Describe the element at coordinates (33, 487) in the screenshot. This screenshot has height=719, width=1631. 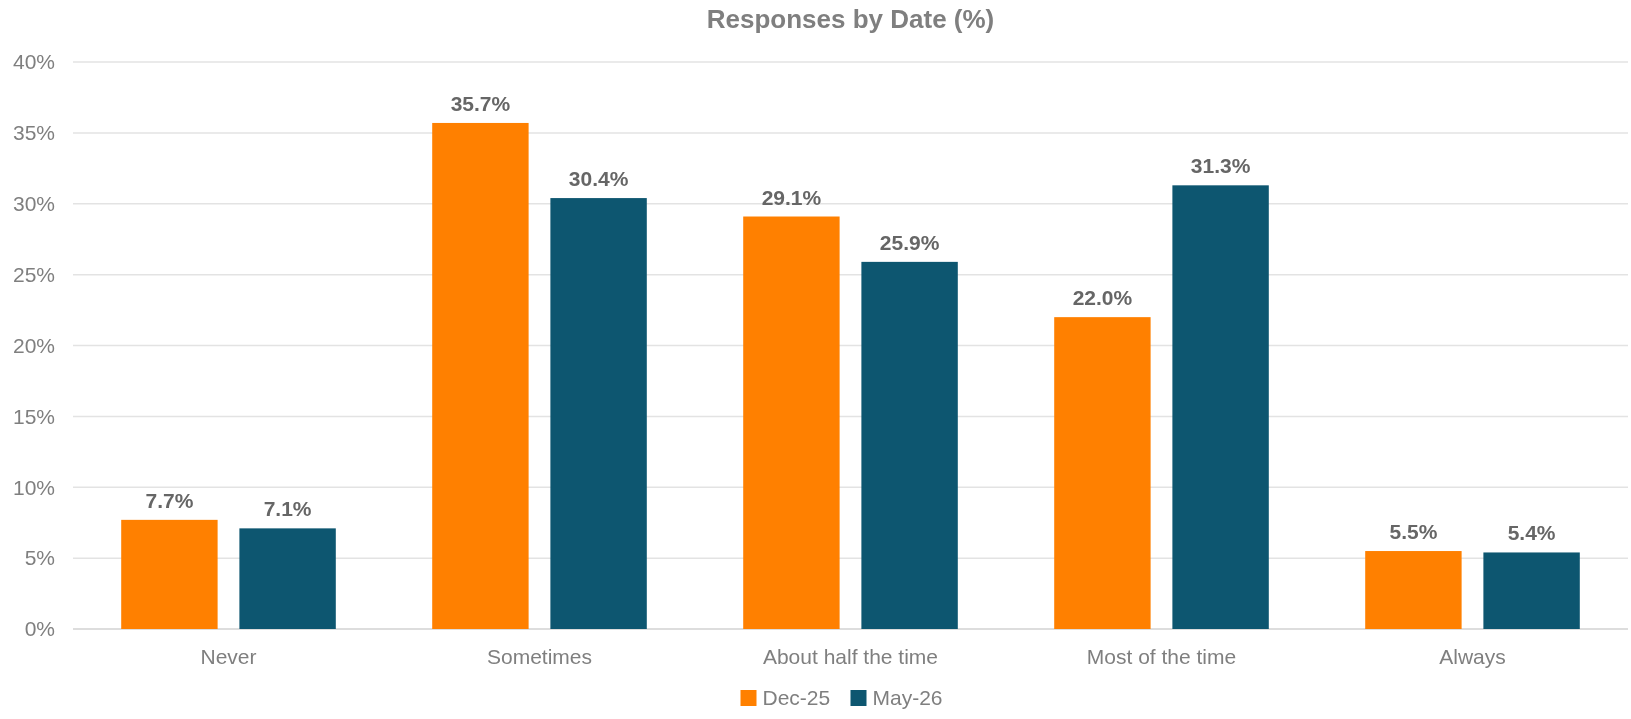
I see `y-tick-label: 10%` at that location.